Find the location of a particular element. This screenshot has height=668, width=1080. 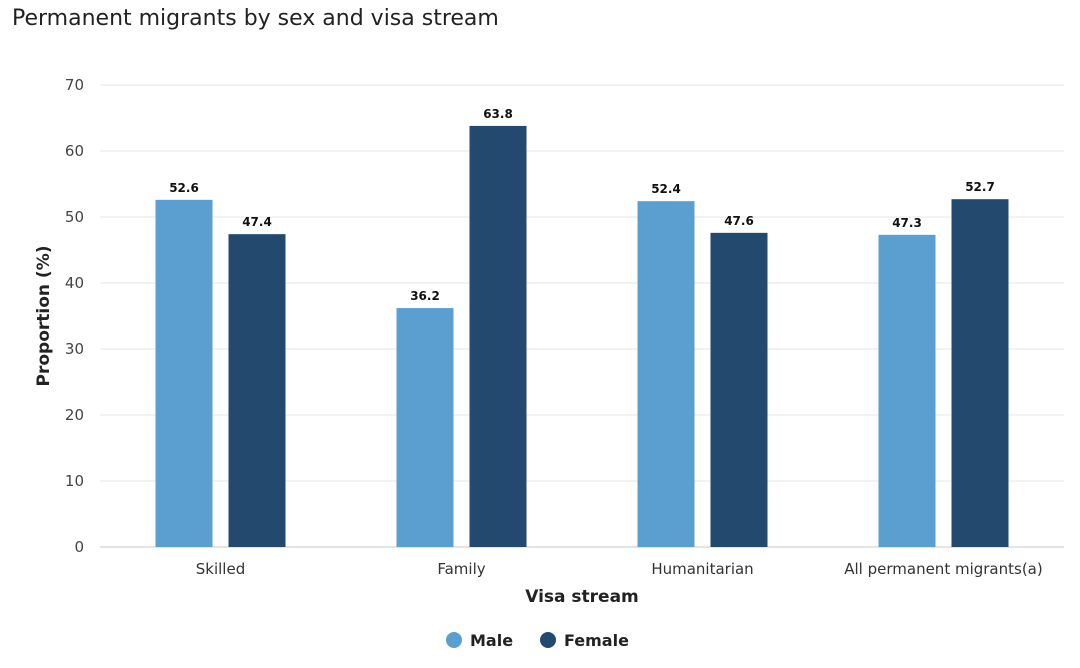

y-tick-label: 10 is located at coordinates (74, 481).